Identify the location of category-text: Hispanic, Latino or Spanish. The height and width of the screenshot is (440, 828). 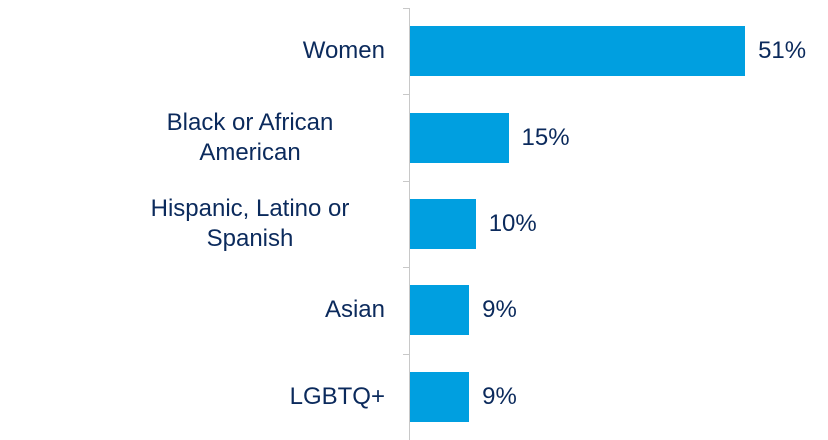
(250, 223).